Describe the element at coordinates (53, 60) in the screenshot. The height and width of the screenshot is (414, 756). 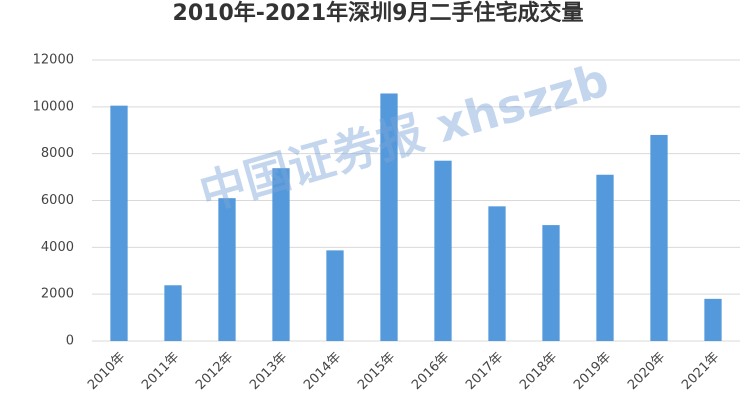
I see `y-tick-label: 12000` at that location.